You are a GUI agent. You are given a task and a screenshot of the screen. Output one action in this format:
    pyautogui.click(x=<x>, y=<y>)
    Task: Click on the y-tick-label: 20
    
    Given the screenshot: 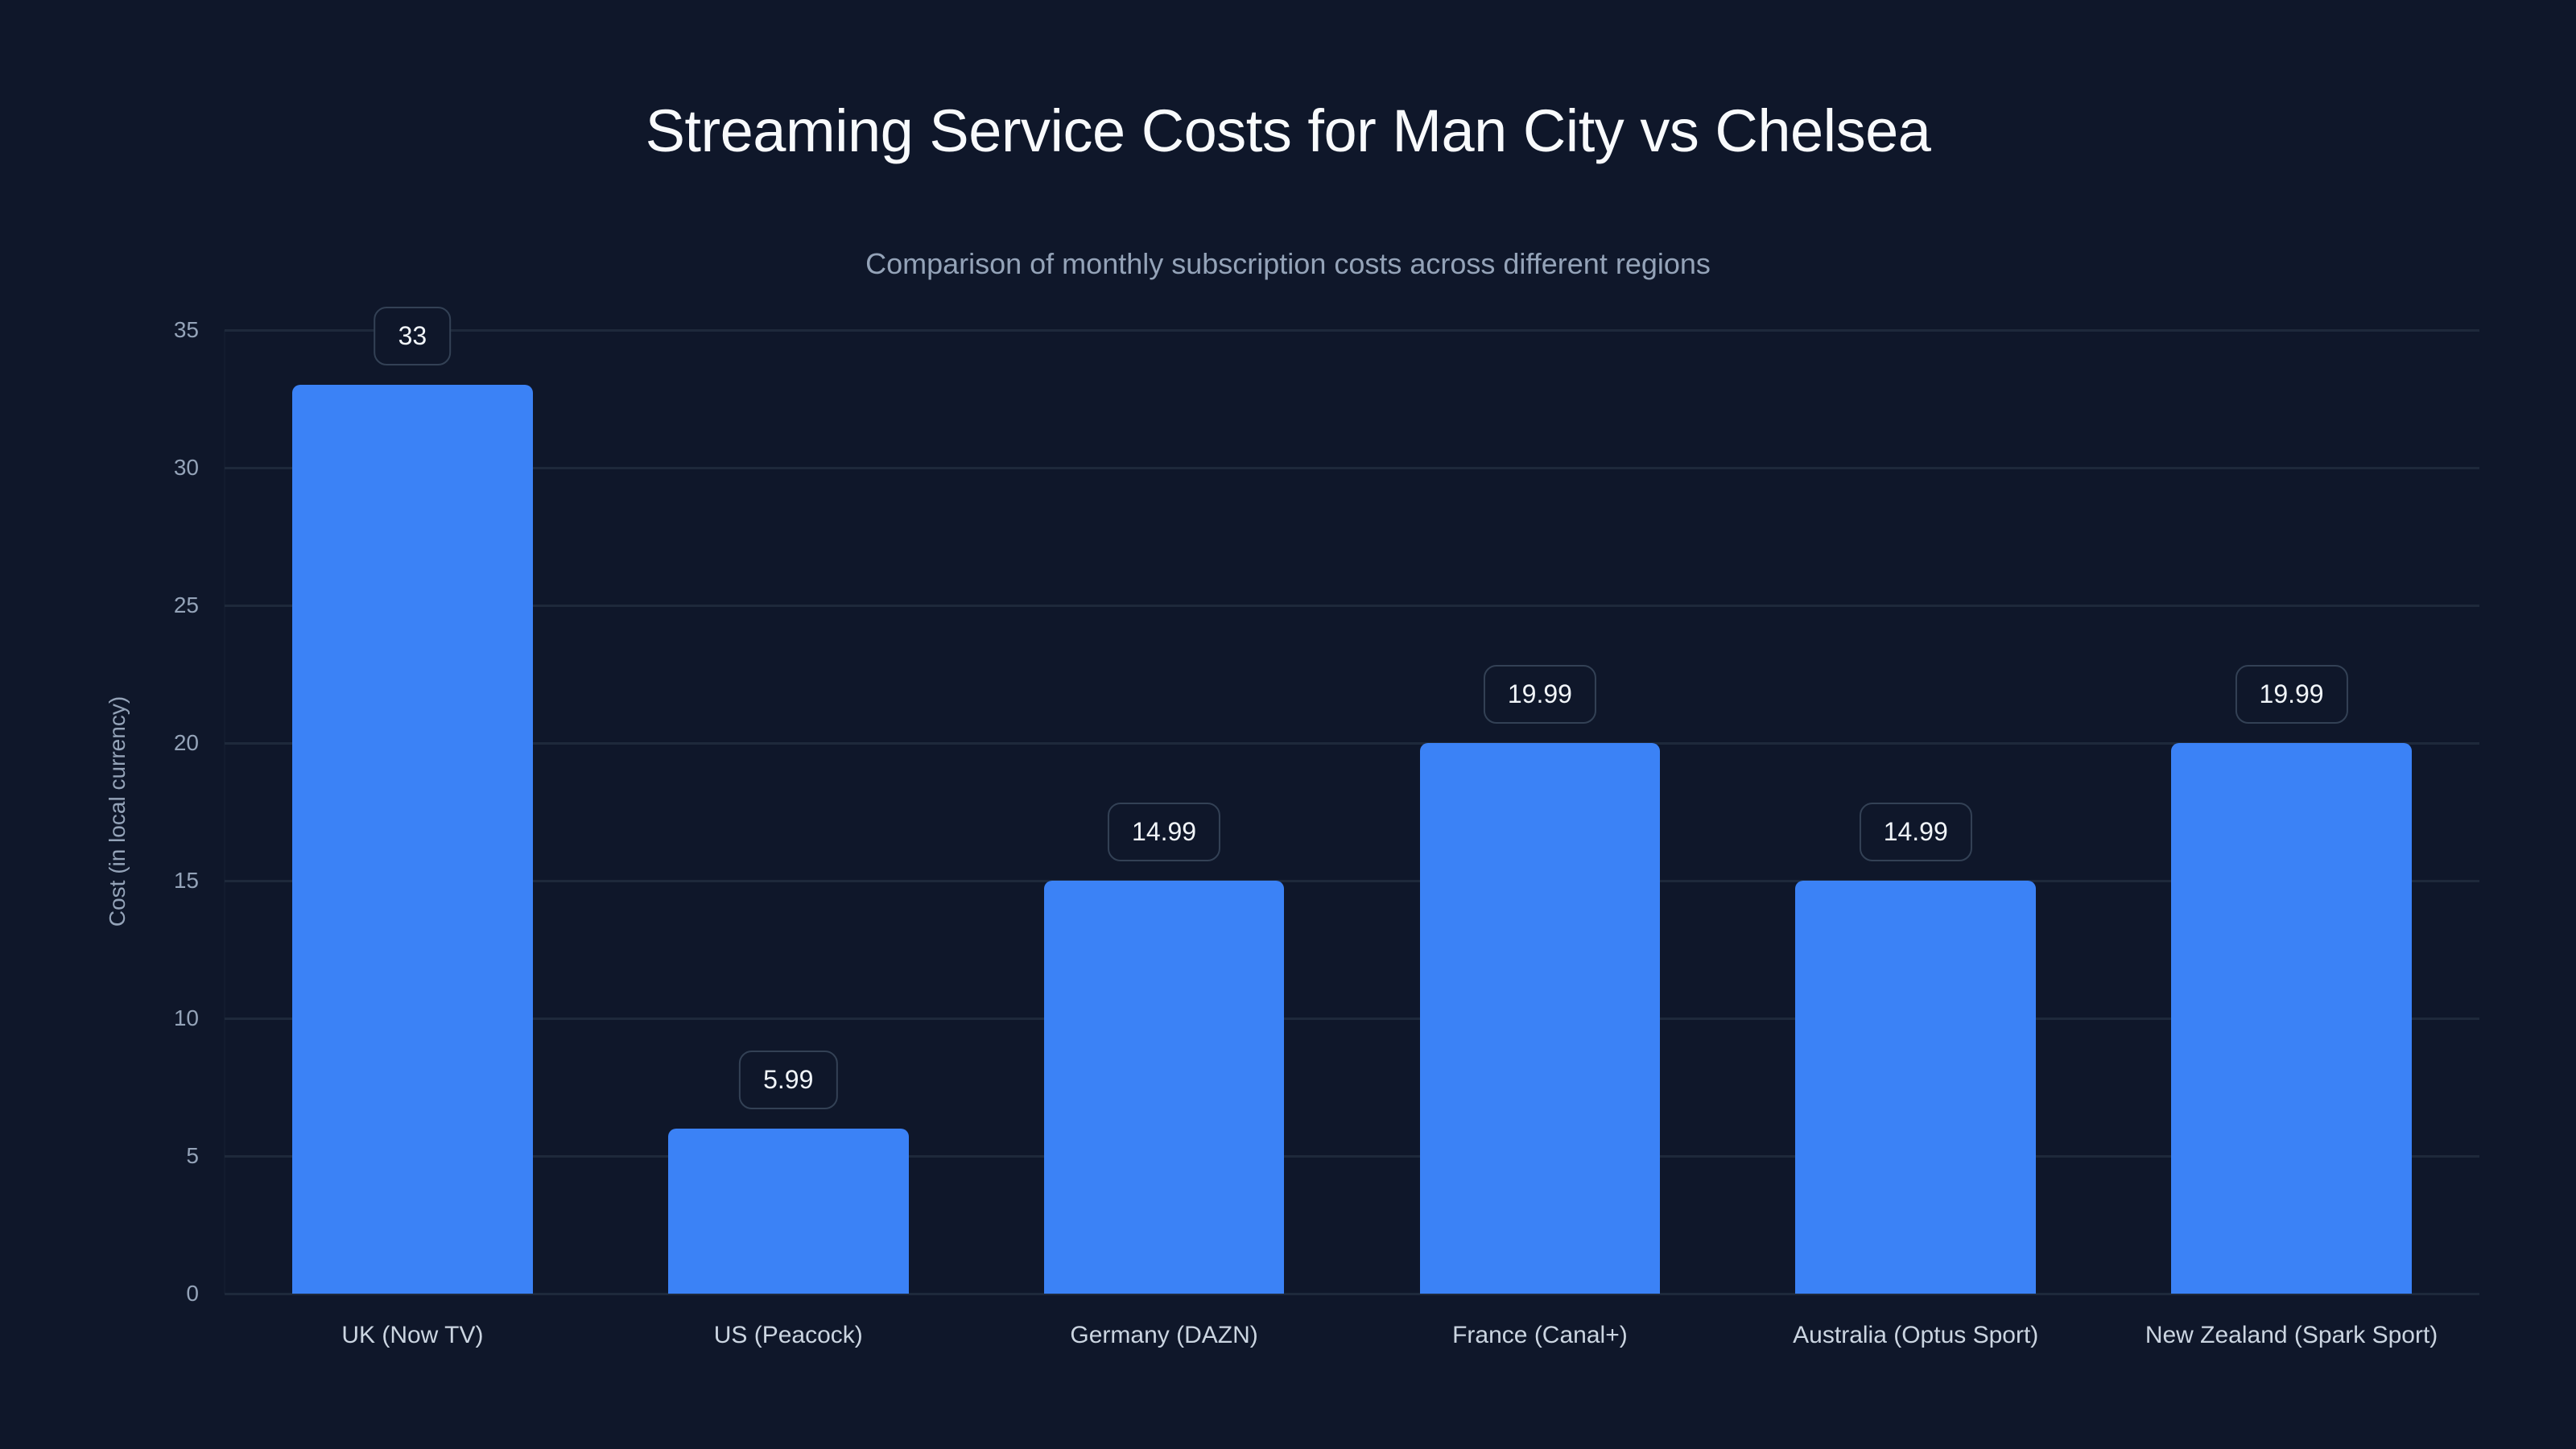 What is the action you would take?
    pyautogui.click(x=186, y=742)
    